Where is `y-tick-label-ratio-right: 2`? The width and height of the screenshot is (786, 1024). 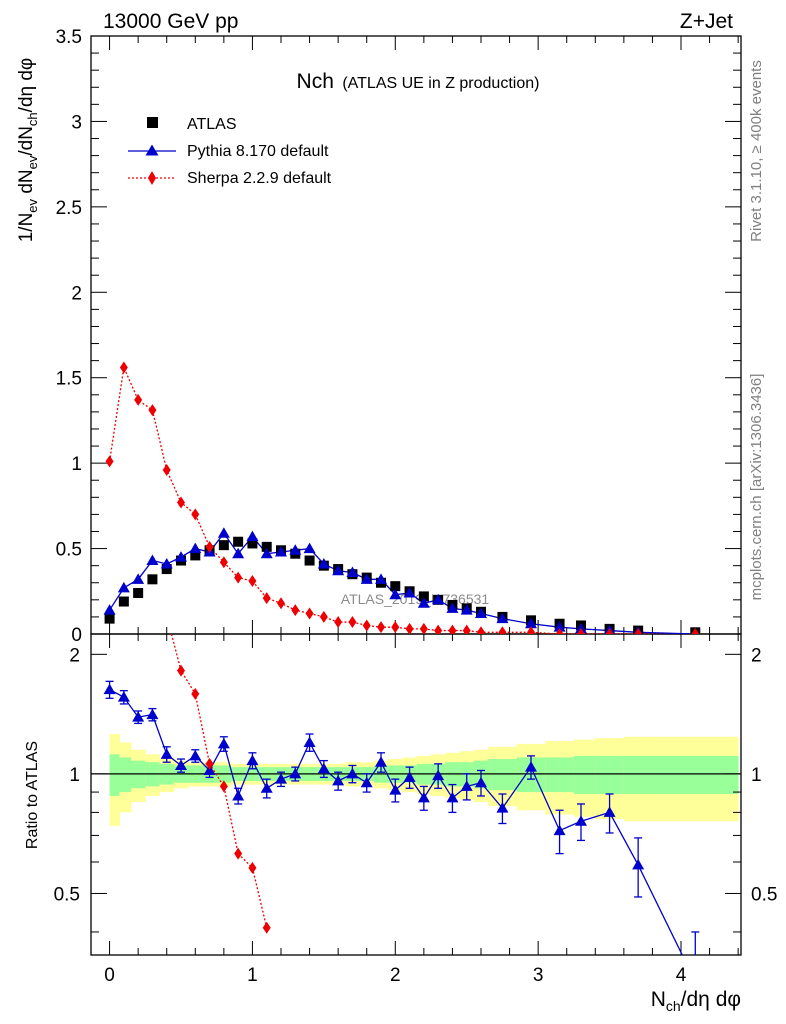
y-tick-label-ratio-right: 2 is located at coordinates (756, 655).